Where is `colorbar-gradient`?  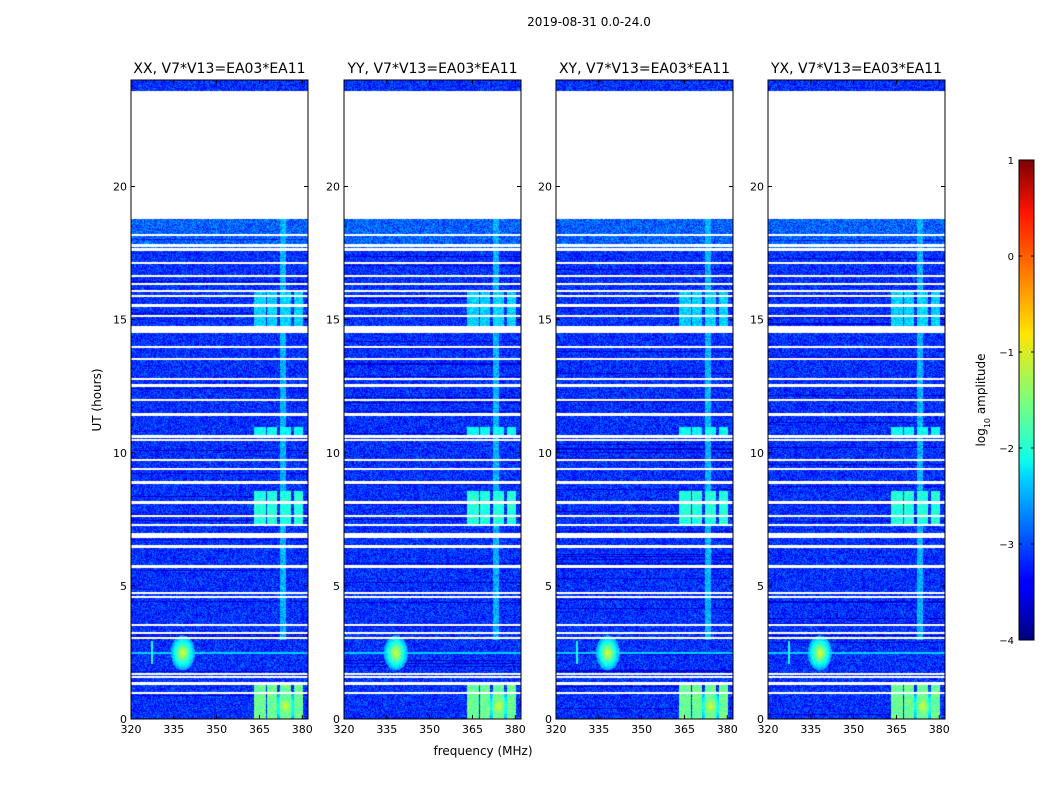
colorbar-gradient is located at coordinates (1026, 400).